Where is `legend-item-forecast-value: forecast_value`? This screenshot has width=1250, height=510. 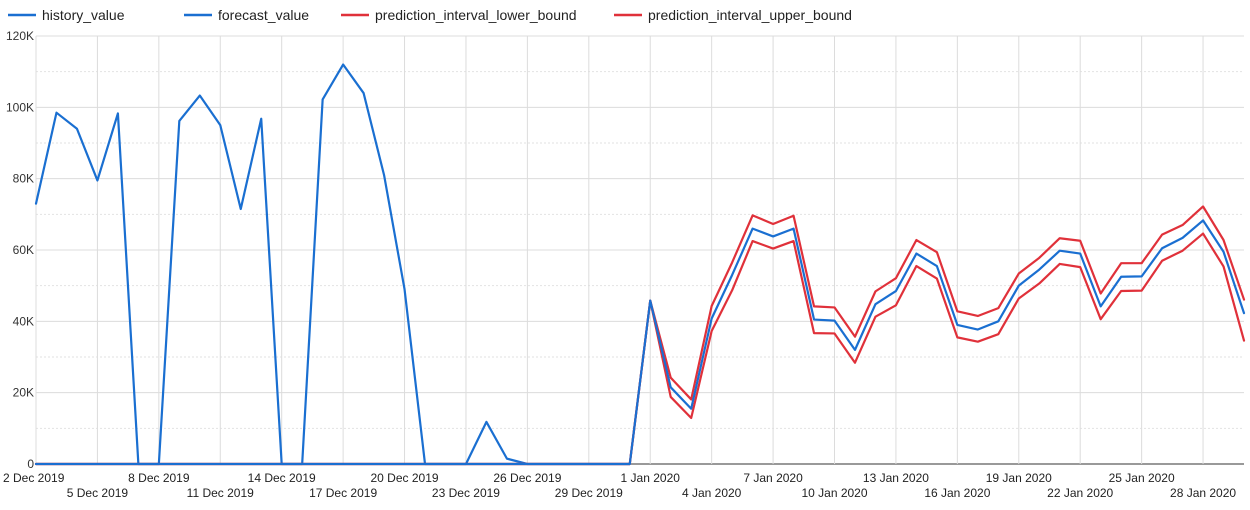 legend-item-forecast-value: forecast_value is located at coordinates (246, 15).